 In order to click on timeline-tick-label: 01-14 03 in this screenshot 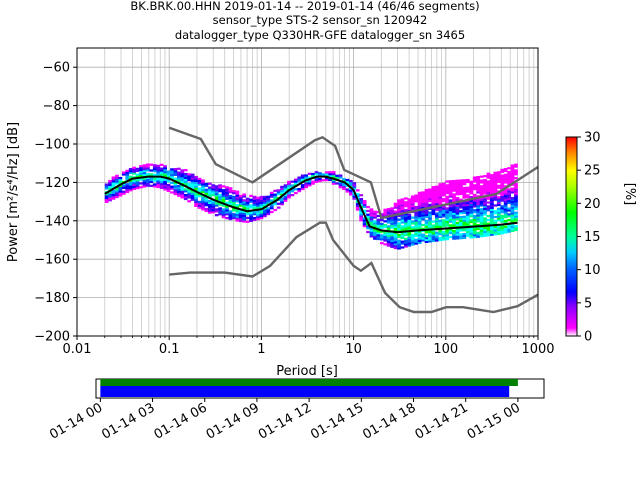, I will do `click(128, 421)`.